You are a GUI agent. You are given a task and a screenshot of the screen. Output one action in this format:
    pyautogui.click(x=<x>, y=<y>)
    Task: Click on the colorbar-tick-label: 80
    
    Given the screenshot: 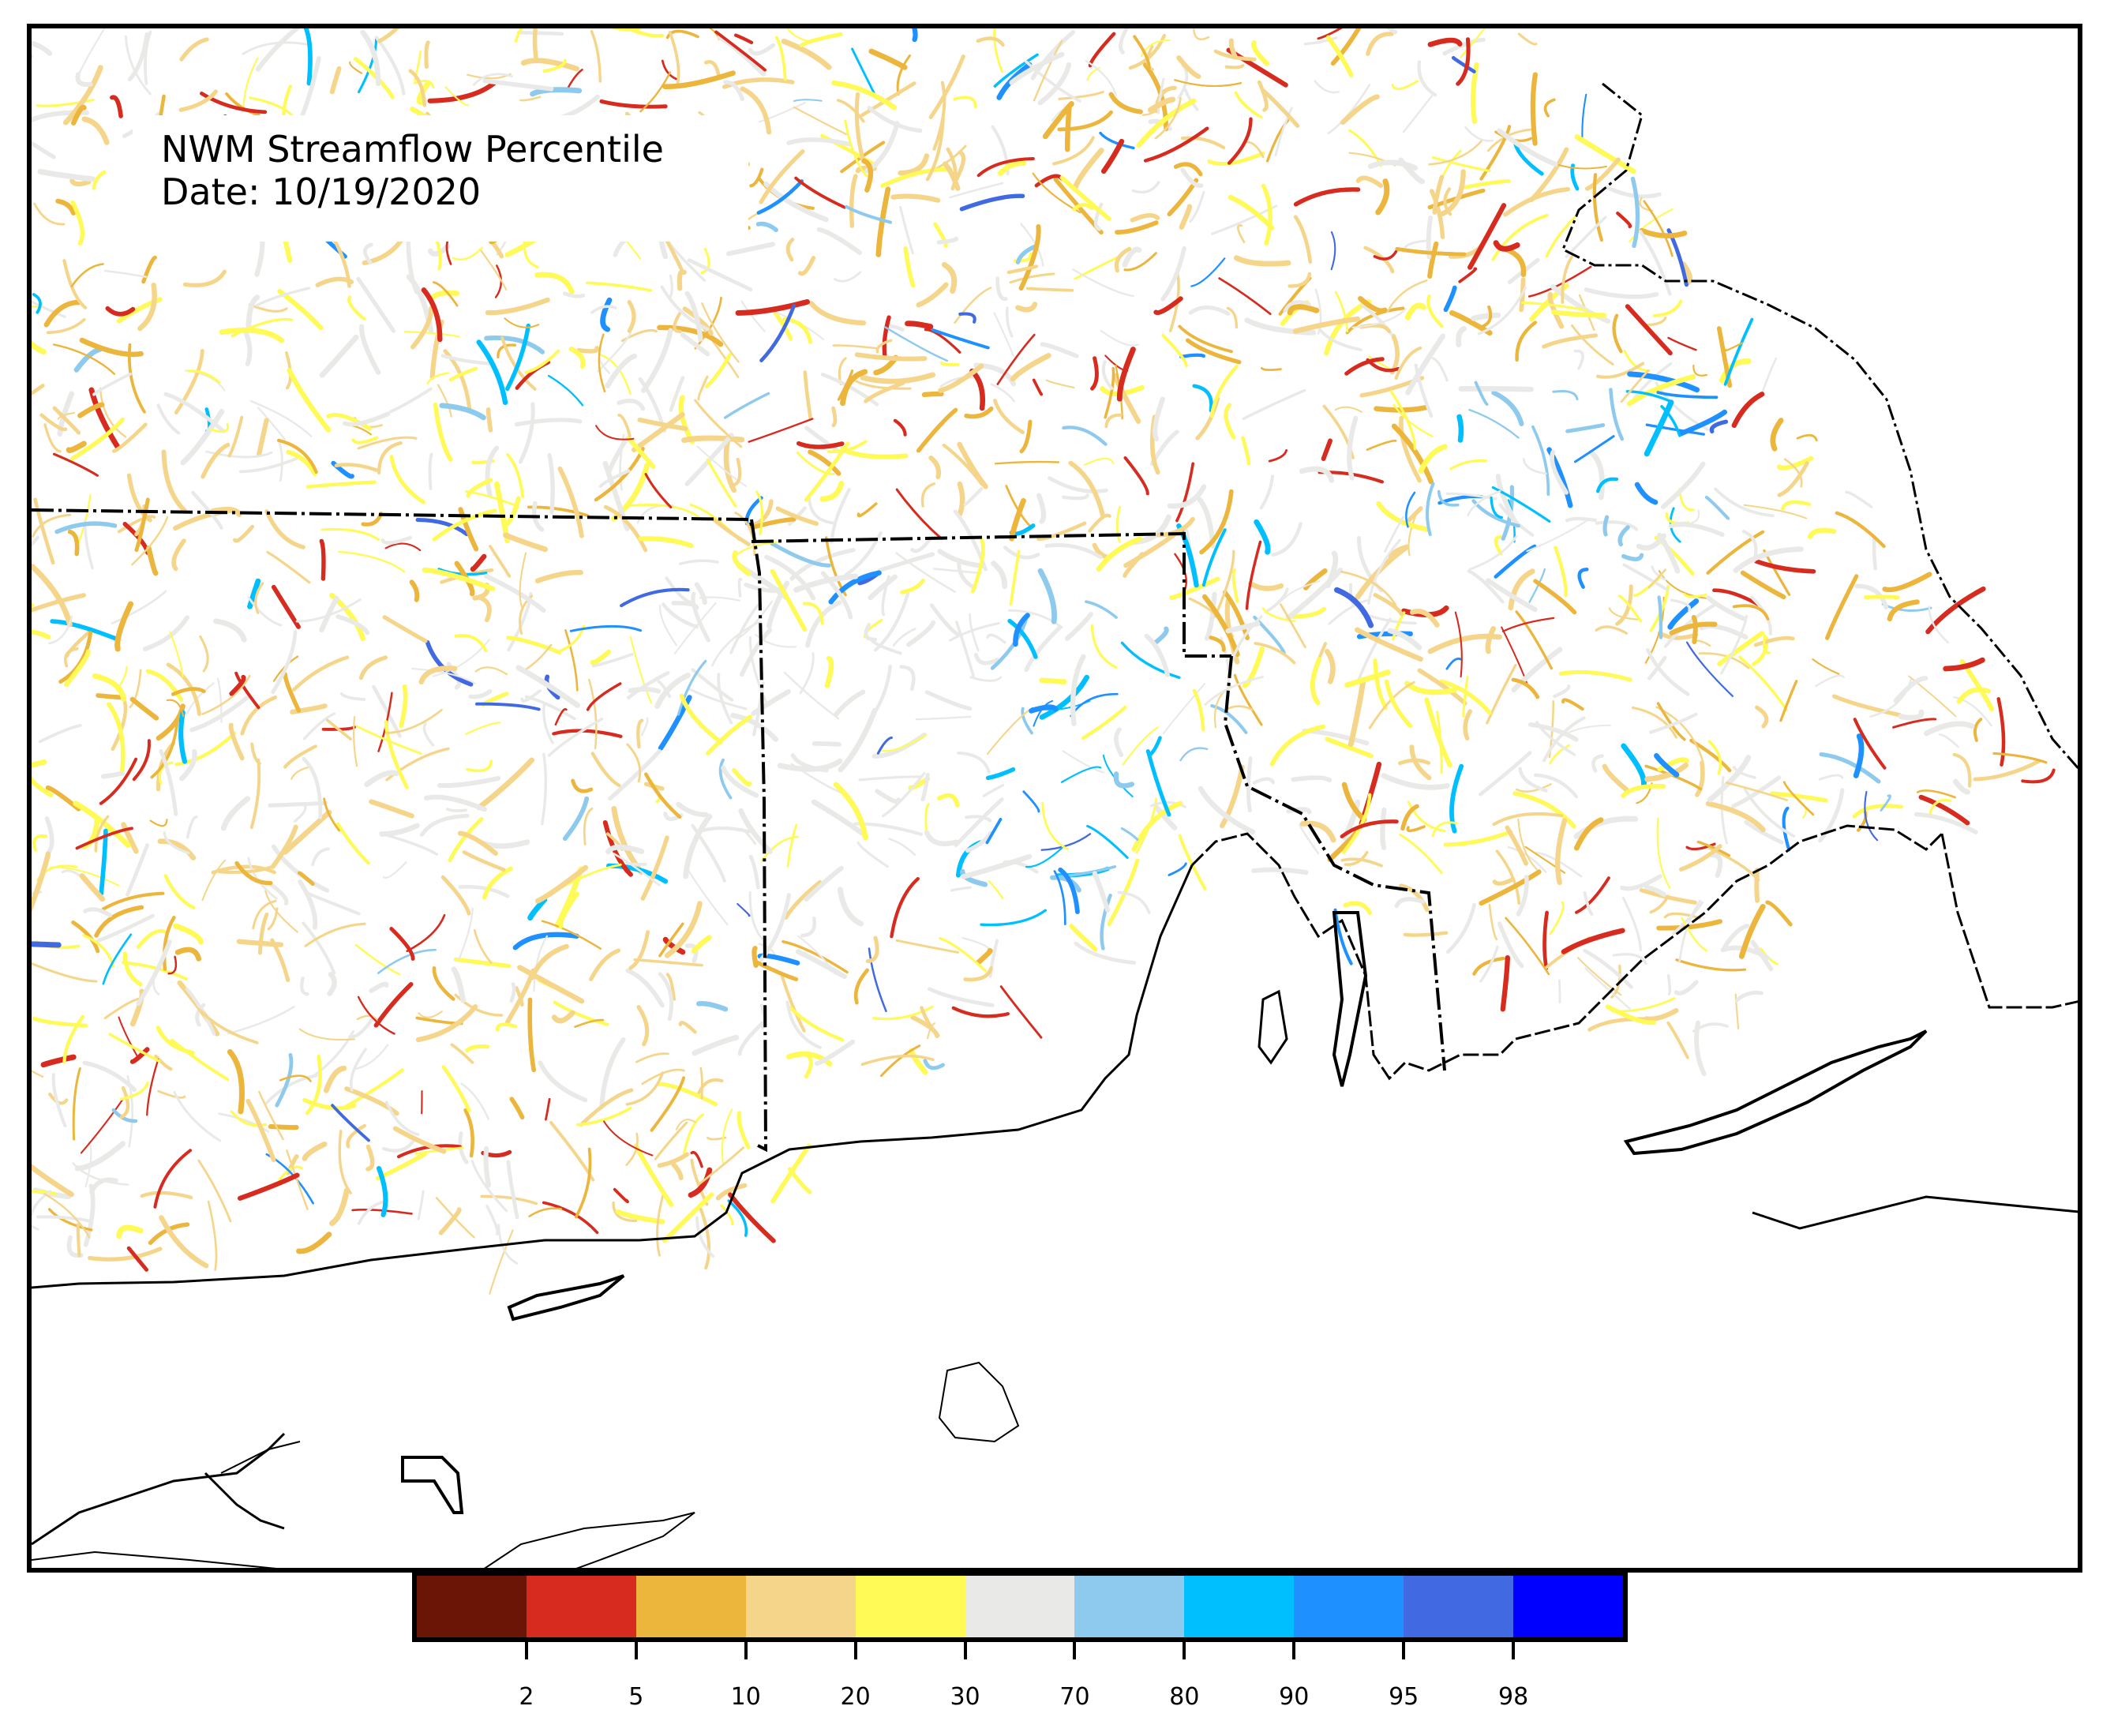 What is the action you would take?
    pyautogui.click(x=1184, y=1697)
    